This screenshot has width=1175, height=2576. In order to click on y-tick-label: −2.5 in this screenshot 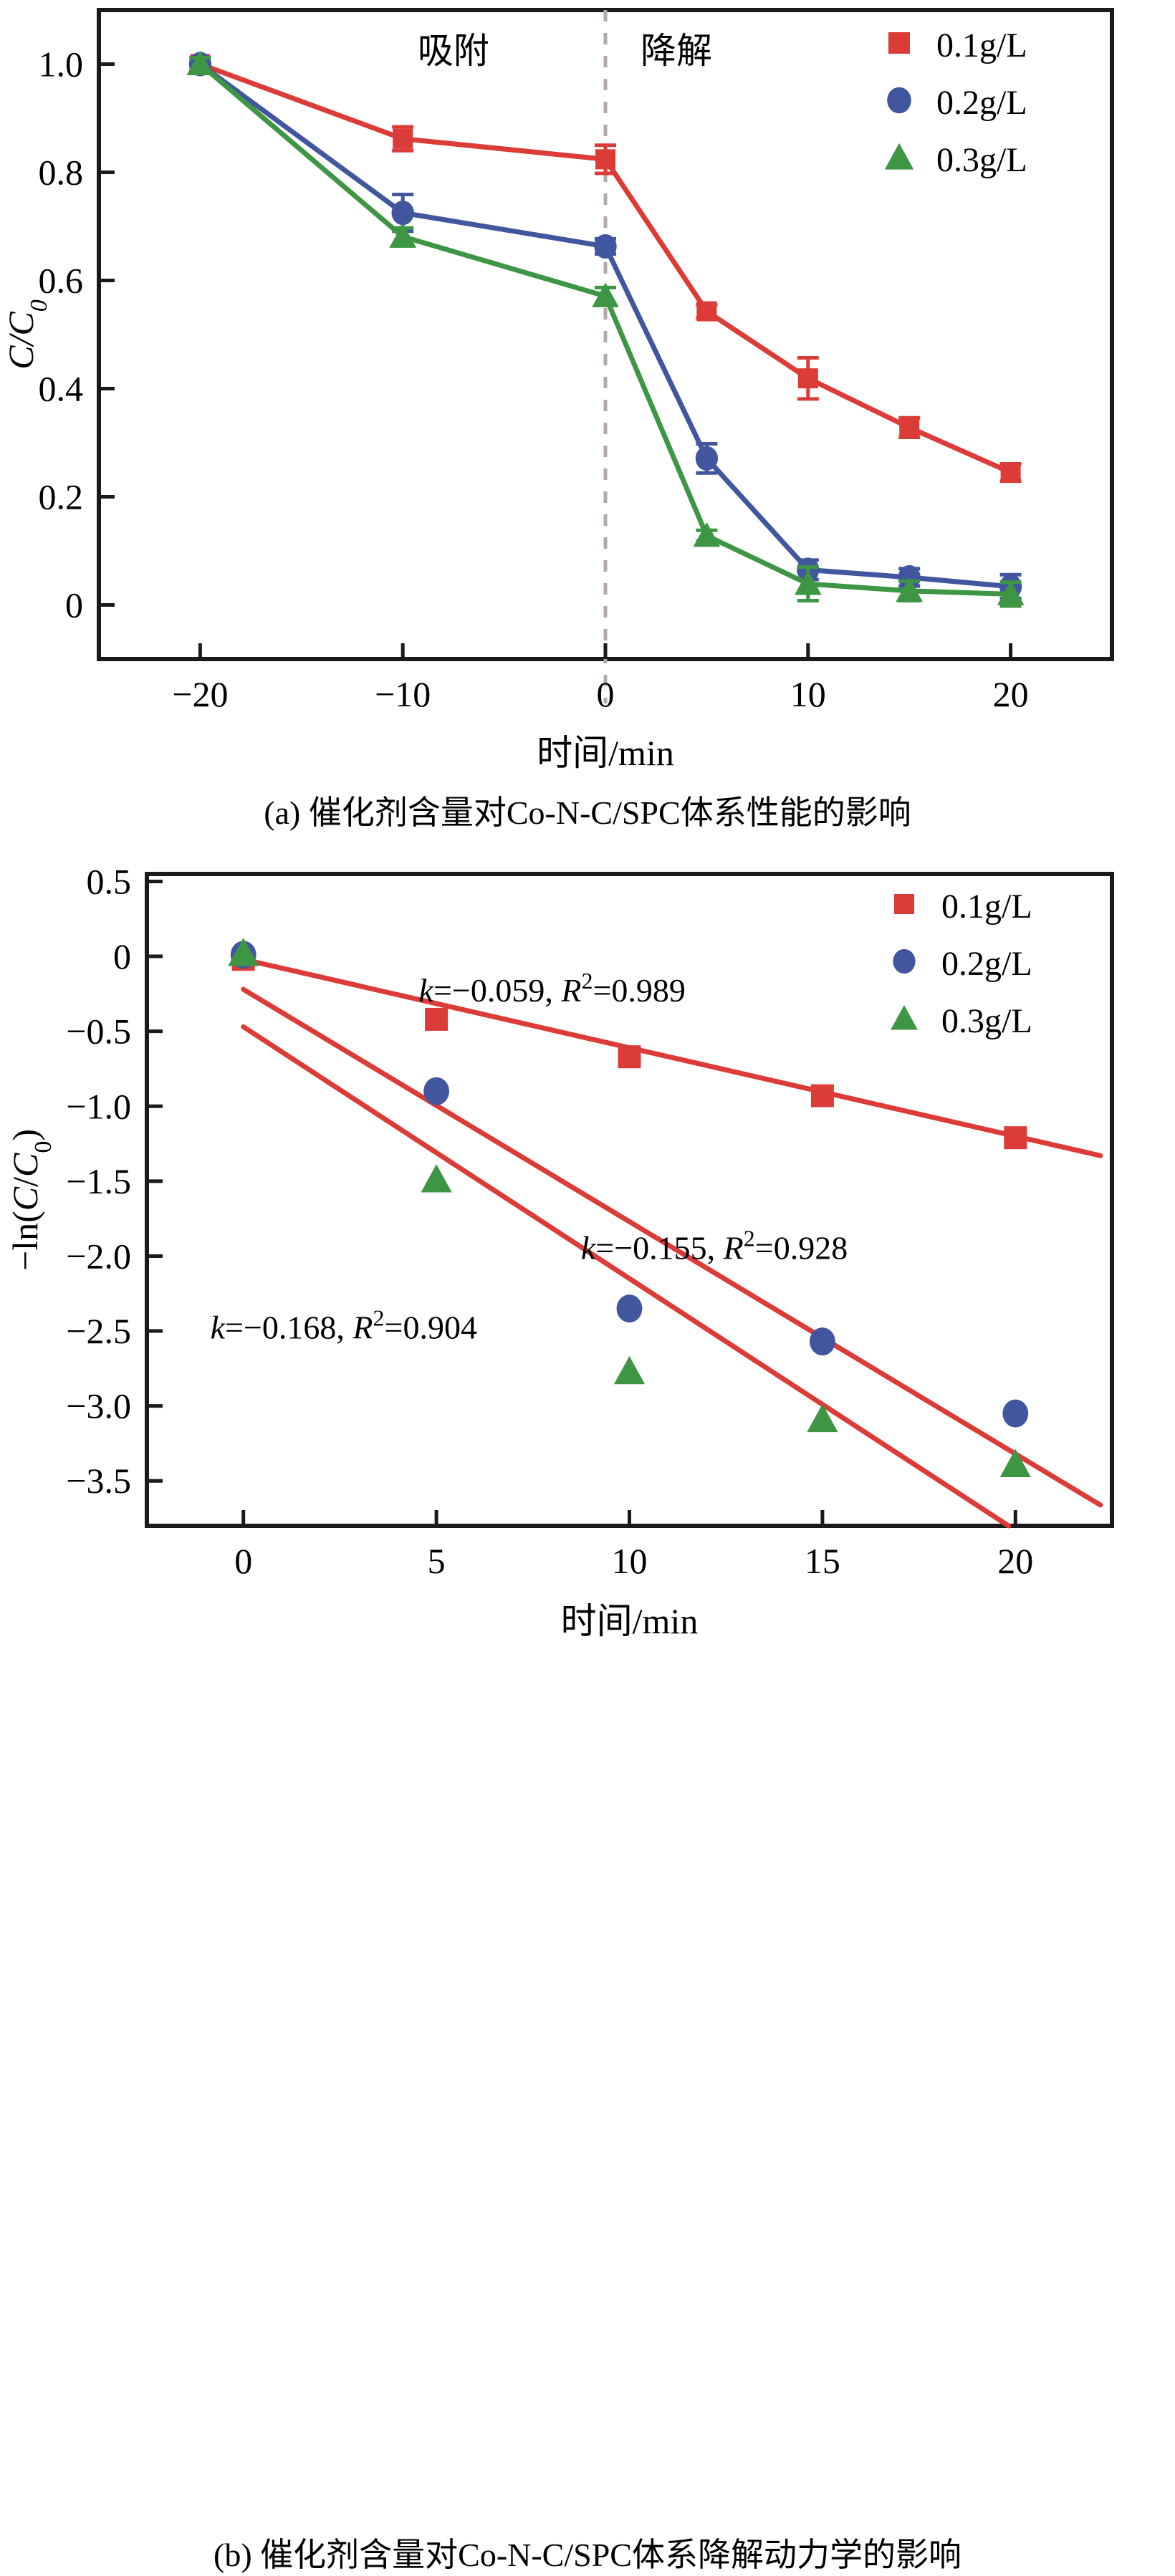, I will do `click(98, 1331)`.